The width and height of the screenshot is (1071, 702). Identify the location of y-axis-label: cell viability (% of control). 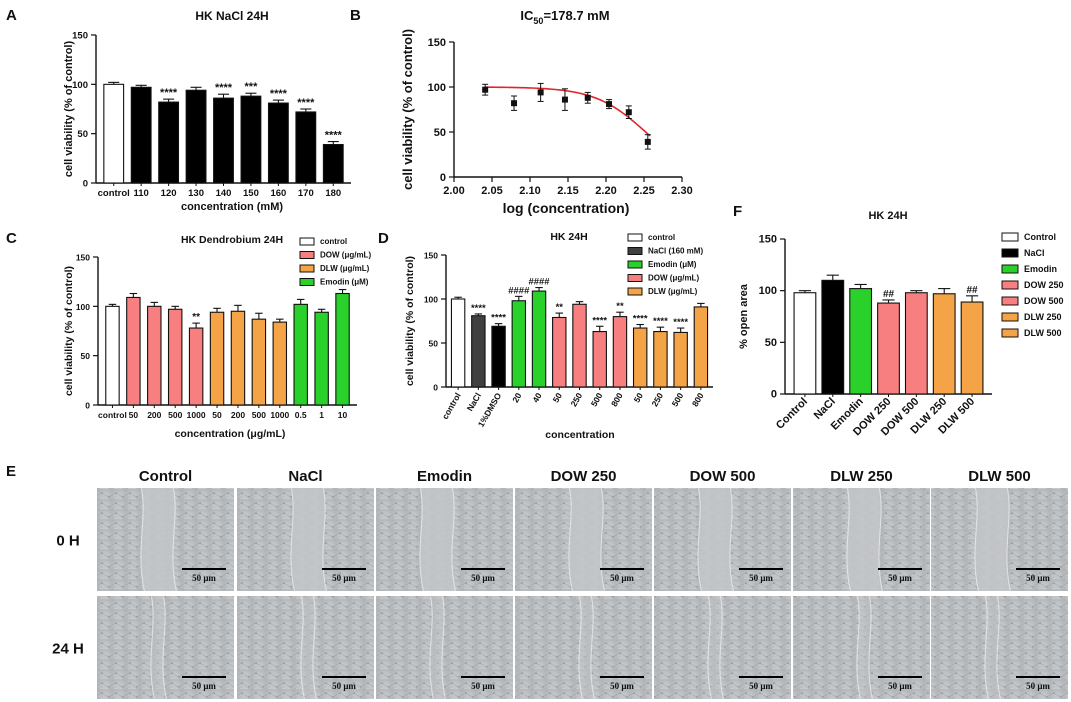
(410, 321).